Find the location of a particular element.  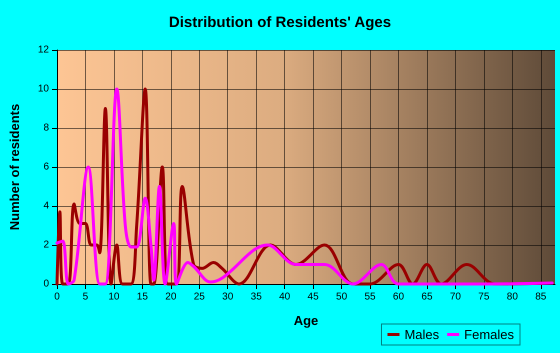

x-tick-label: 55 is located at coordinates (370, 297).